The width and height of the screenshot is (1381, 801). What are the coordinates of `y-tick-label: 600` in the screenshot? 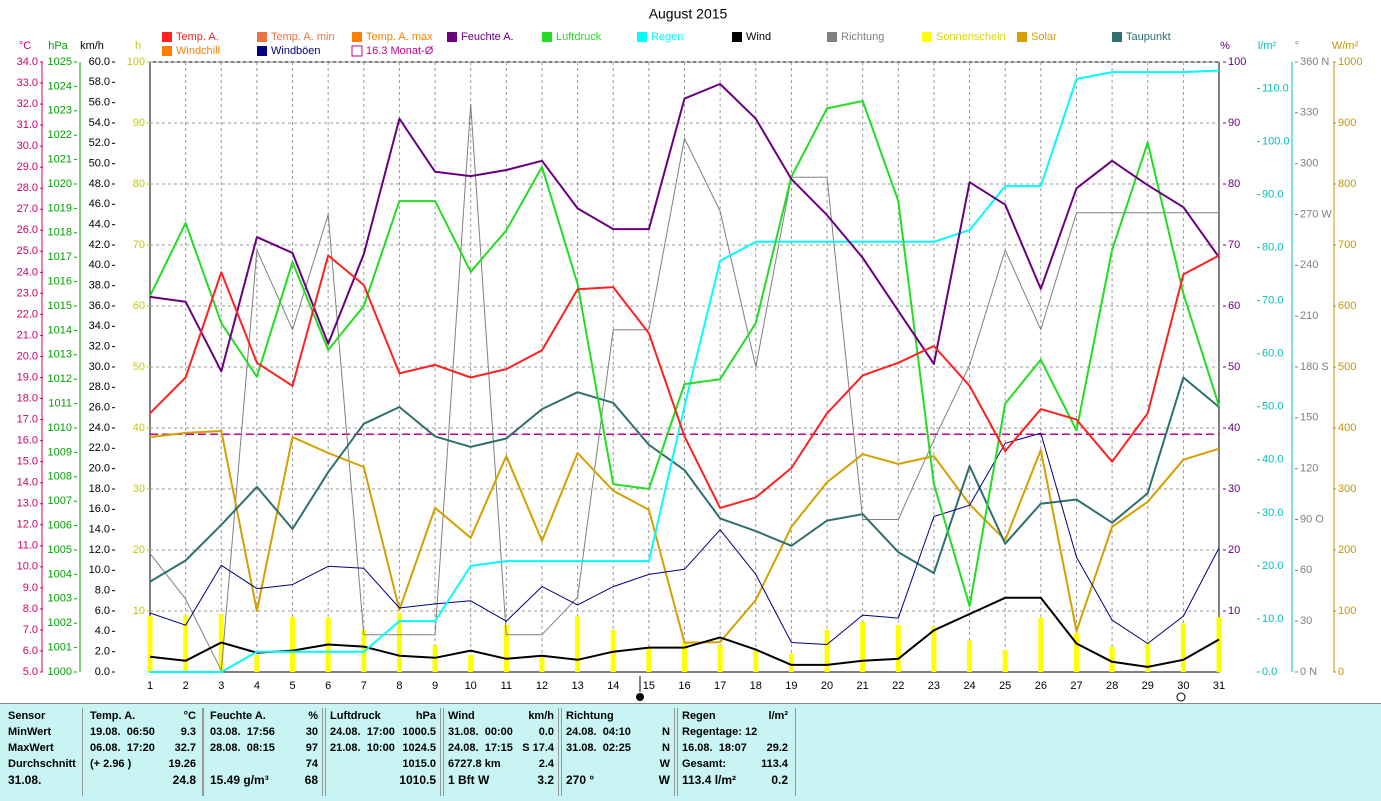 It's located at (1347, 306).